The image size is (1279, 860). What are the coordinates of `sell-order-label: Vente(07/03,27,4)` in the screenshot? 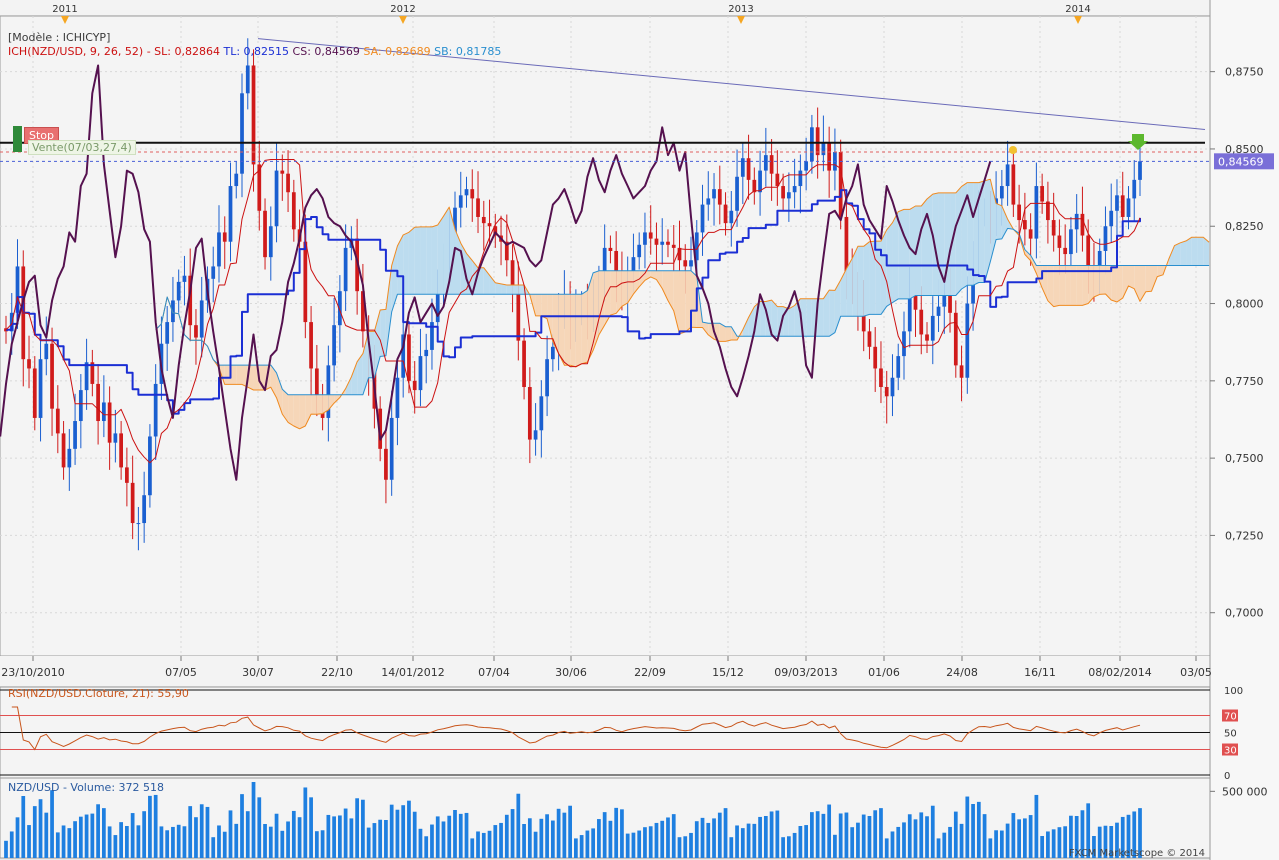 It's located at (82, 147).